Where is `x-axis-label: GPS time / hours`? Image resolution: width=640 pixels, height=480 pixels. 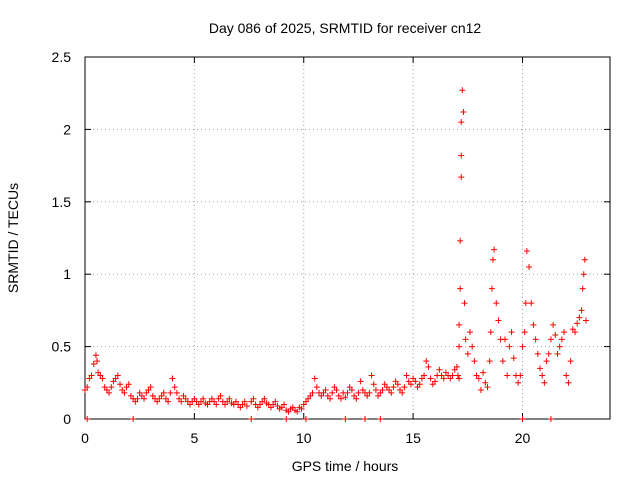 x-axis-label: GPS time / hours is located at coordinates (345, 466).